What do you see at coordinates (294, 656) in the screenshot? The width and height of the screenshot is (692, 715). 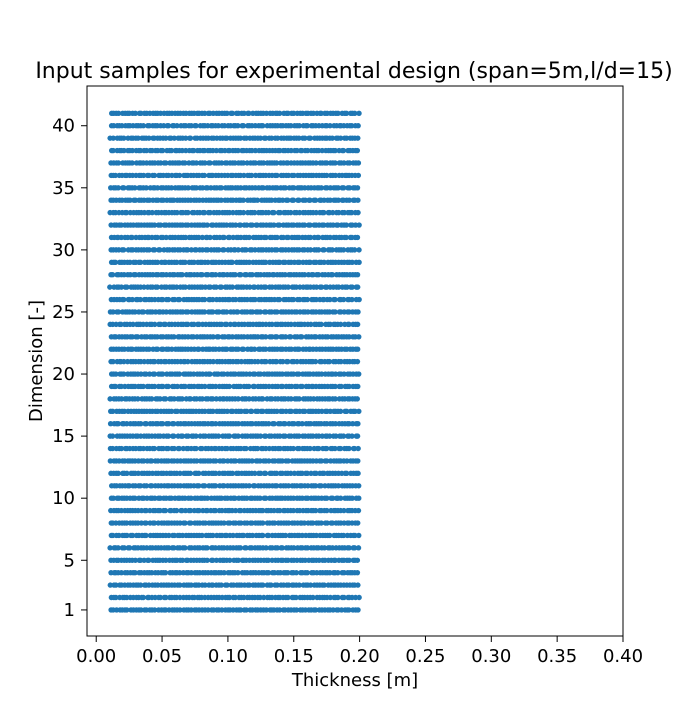 I see `x-tick-label: 0.15` at bounding box center [294, 656].